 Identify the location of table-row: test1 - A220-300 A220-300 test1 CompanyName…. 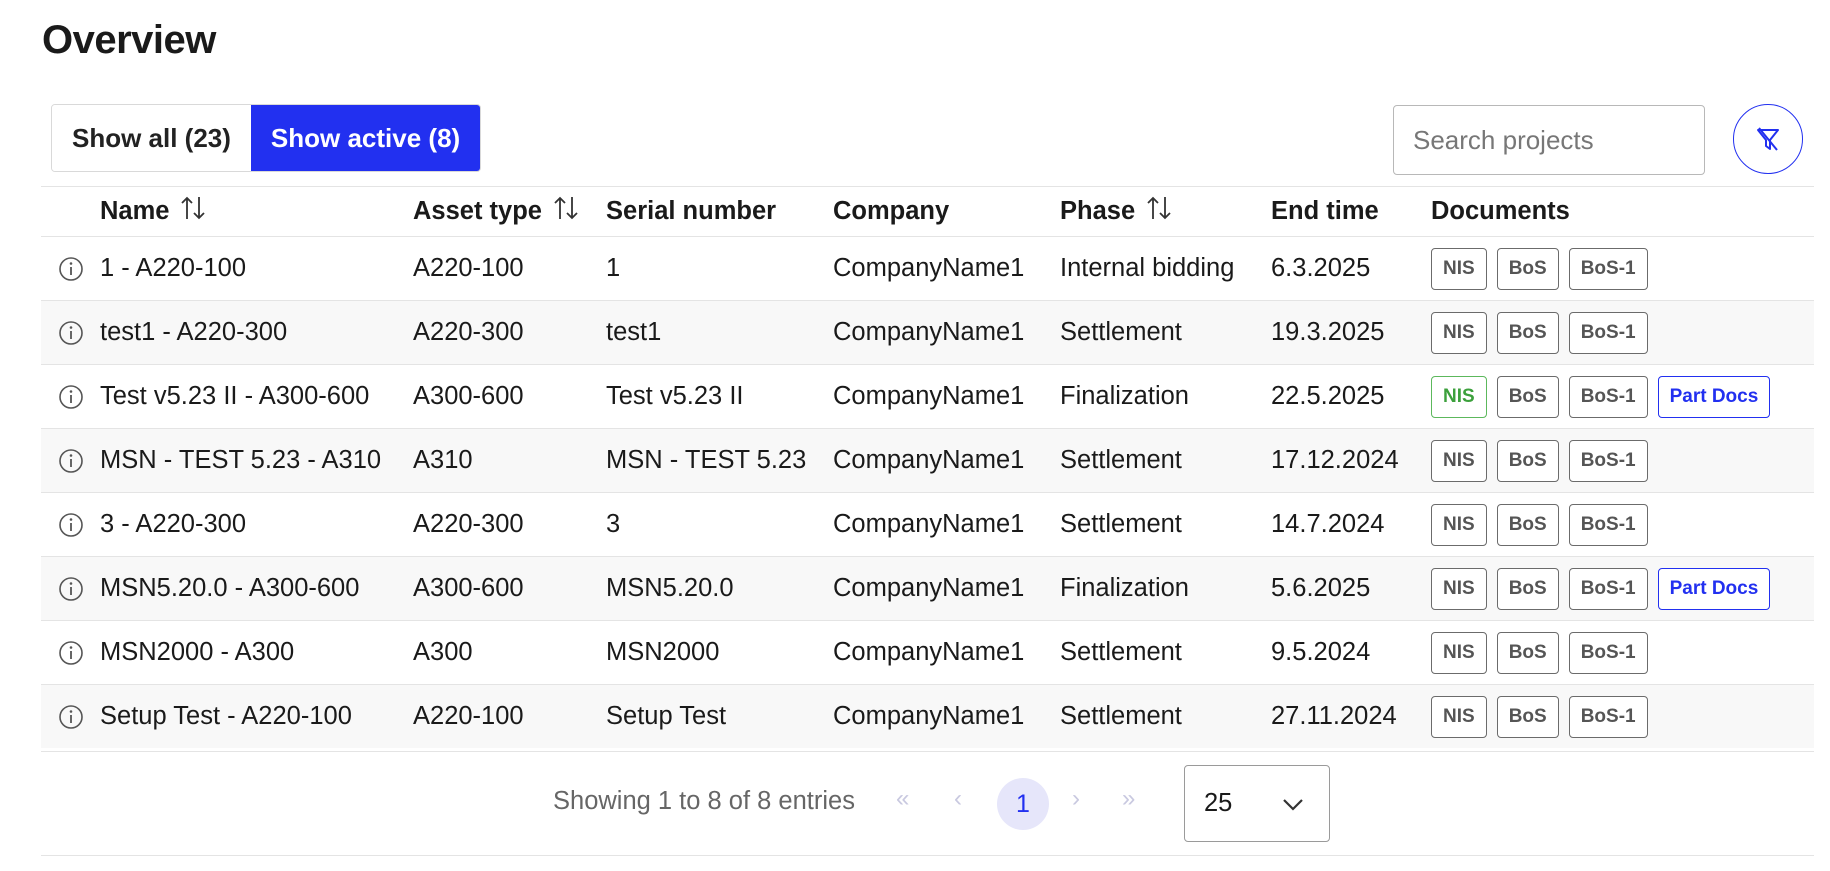
(927, 332).